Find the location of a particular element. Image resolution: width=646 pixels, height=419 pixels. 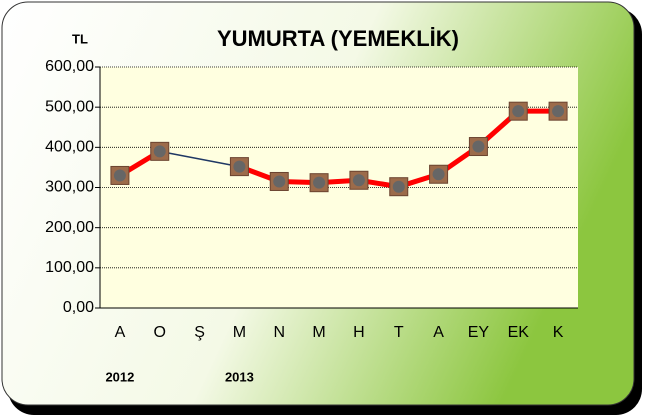

x-tick-label: K is located at coordinates (558, 332).